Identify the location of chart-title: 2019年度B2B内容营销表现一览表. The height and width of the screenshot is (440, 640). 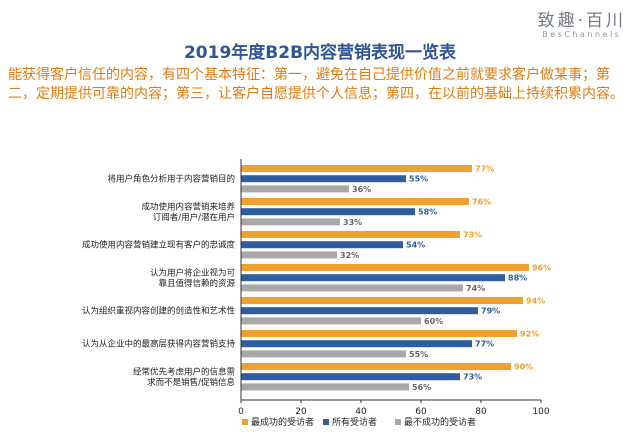
(320, 53).